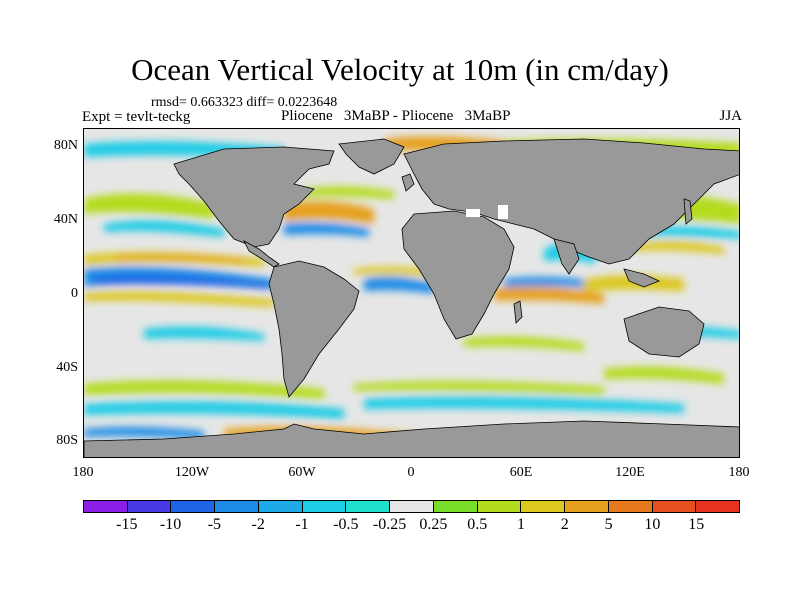 The width and height of the screenshot is (800, 600). I want to click on australia, so click(664, 332).